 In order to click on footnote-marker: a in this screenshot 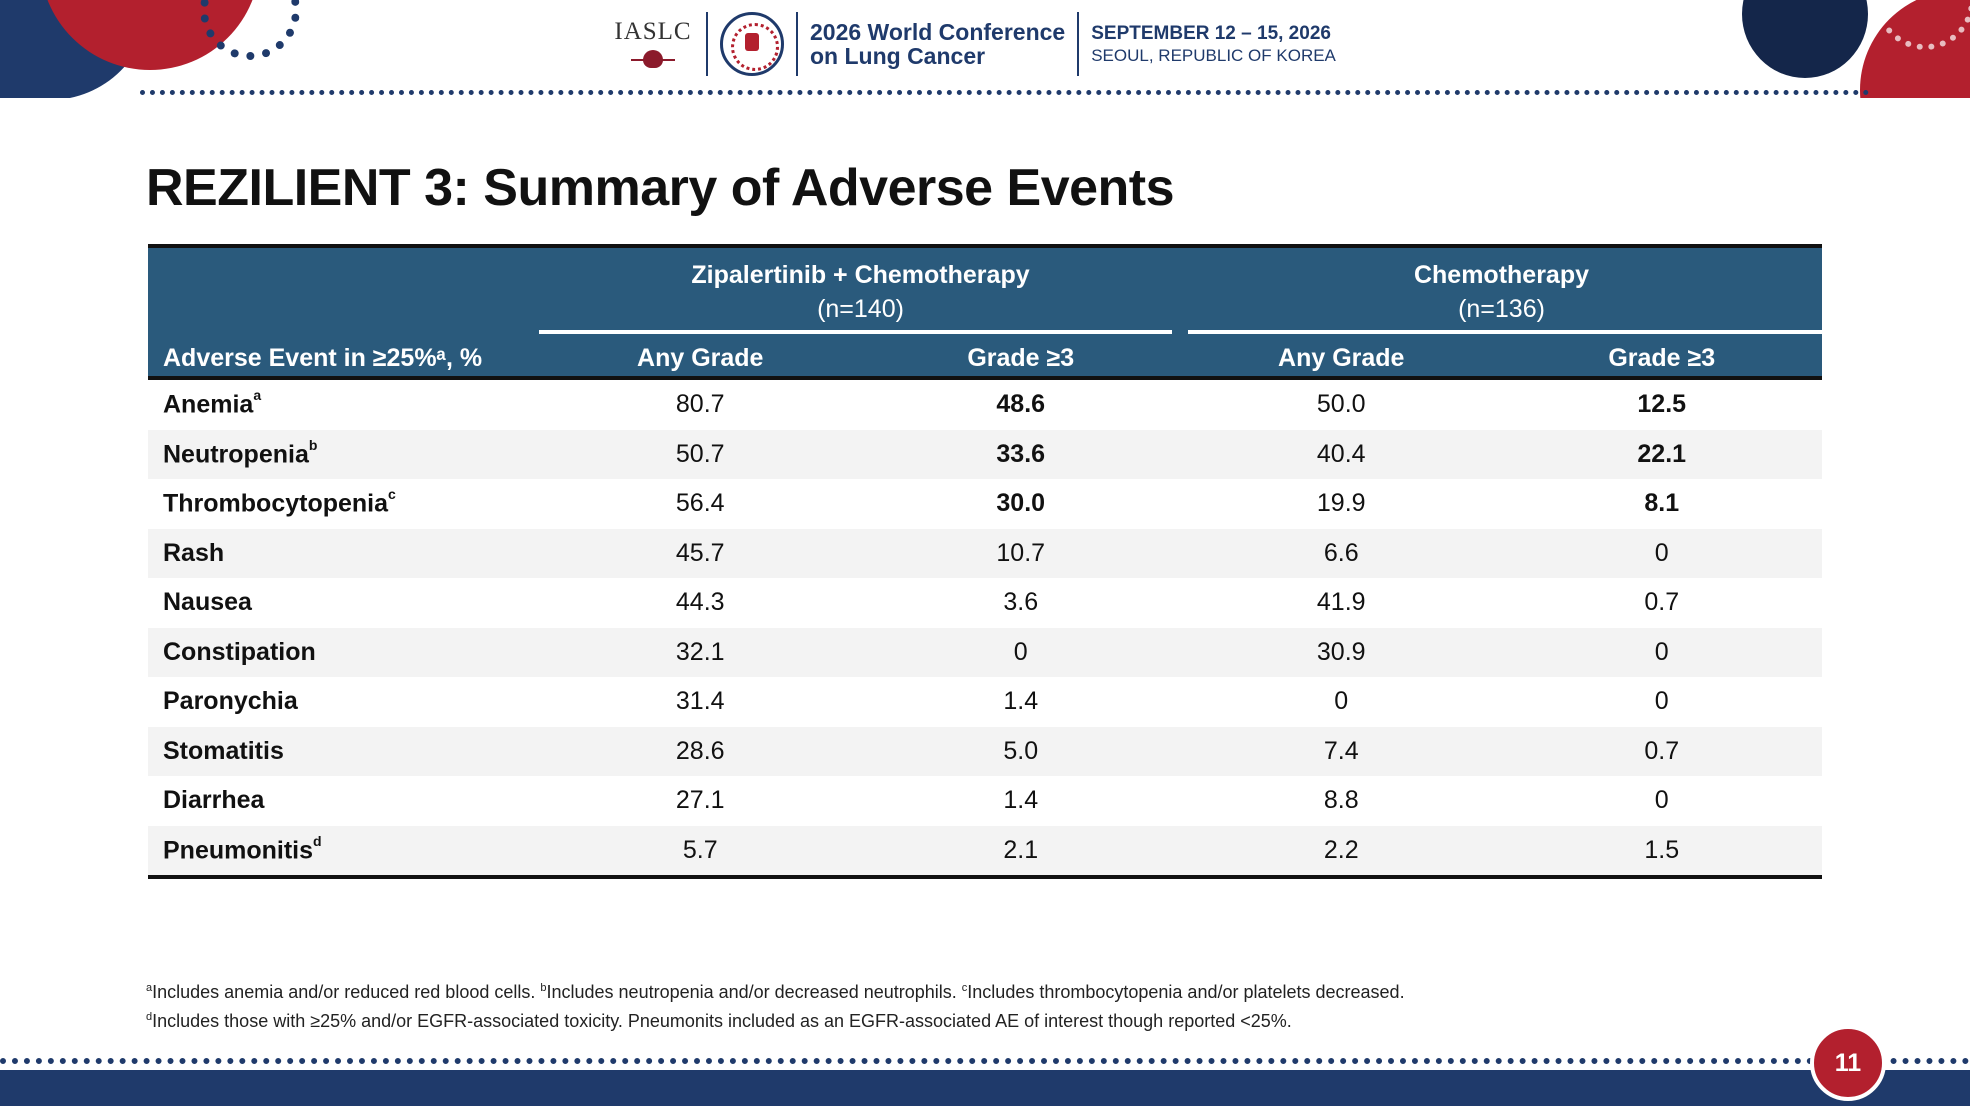, I will do `click(149, 988)`.